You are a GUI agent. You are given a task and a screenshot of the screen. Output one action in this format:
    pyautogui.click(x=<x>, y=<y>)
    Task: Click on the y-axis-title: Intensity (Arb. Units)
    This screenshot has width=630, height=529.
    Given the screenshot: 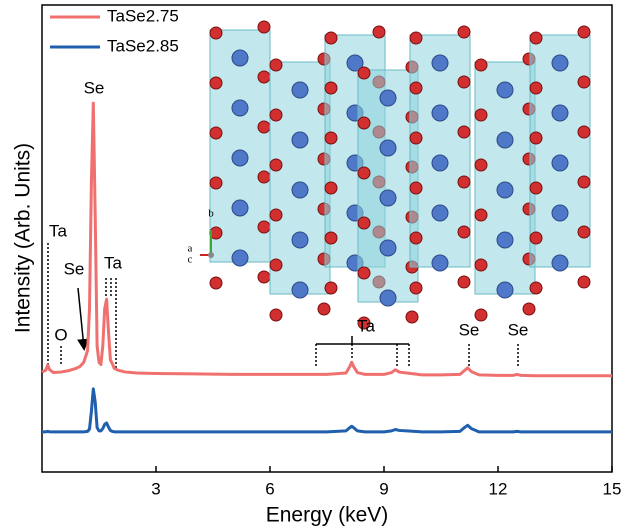 What is the action you would take?
    pyautogui.click(x=23, y=238)
    